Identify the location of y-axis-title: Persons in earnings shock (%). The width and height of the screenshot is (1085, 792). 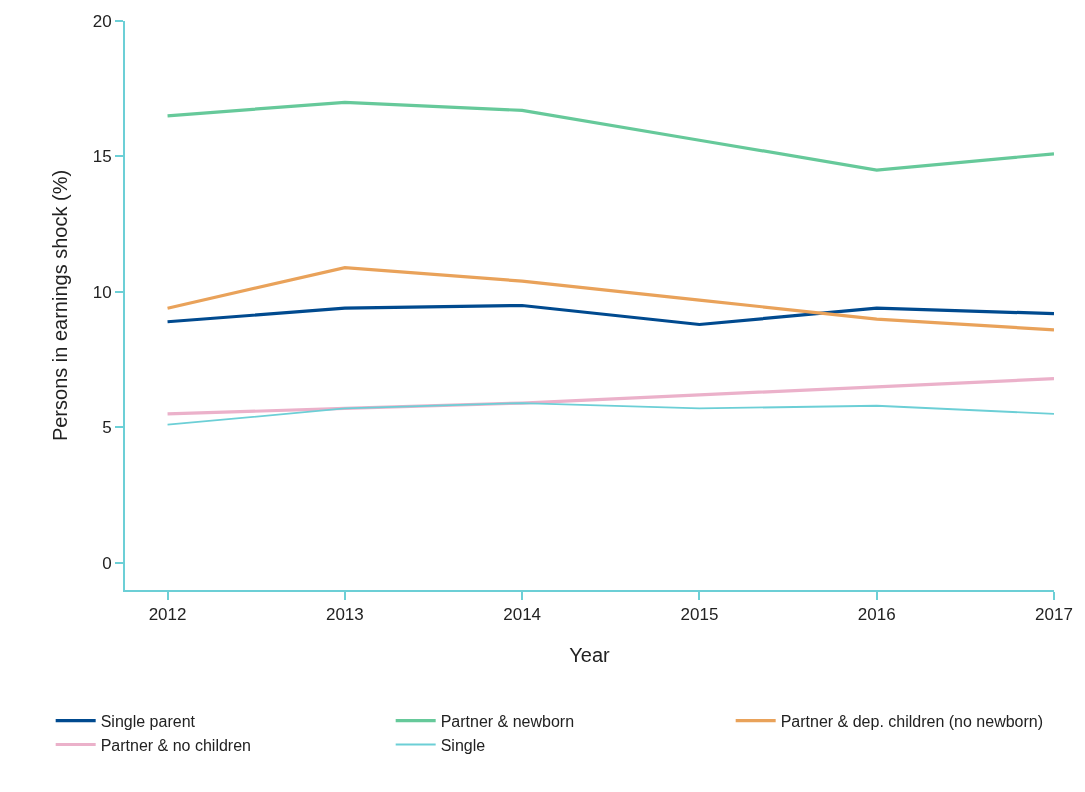
(59, 305).